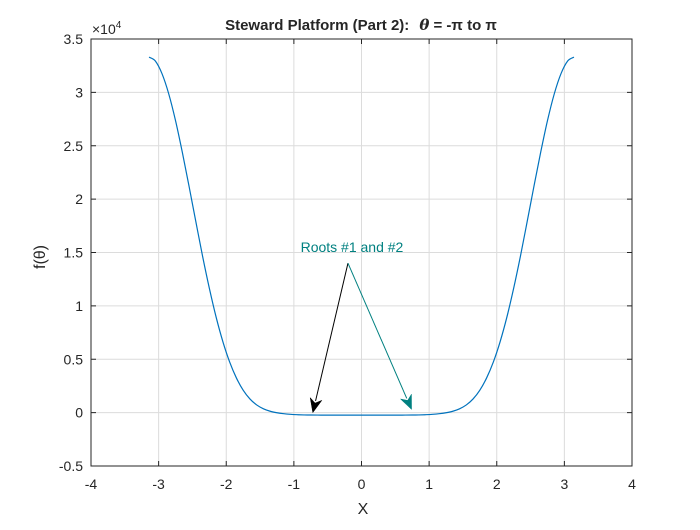 Image resolution: width=700 pixels, height=530 pixels. Describe the element at coordinates (79, 92) in the screenshot. I see `y-tick-label: 3` at that location.